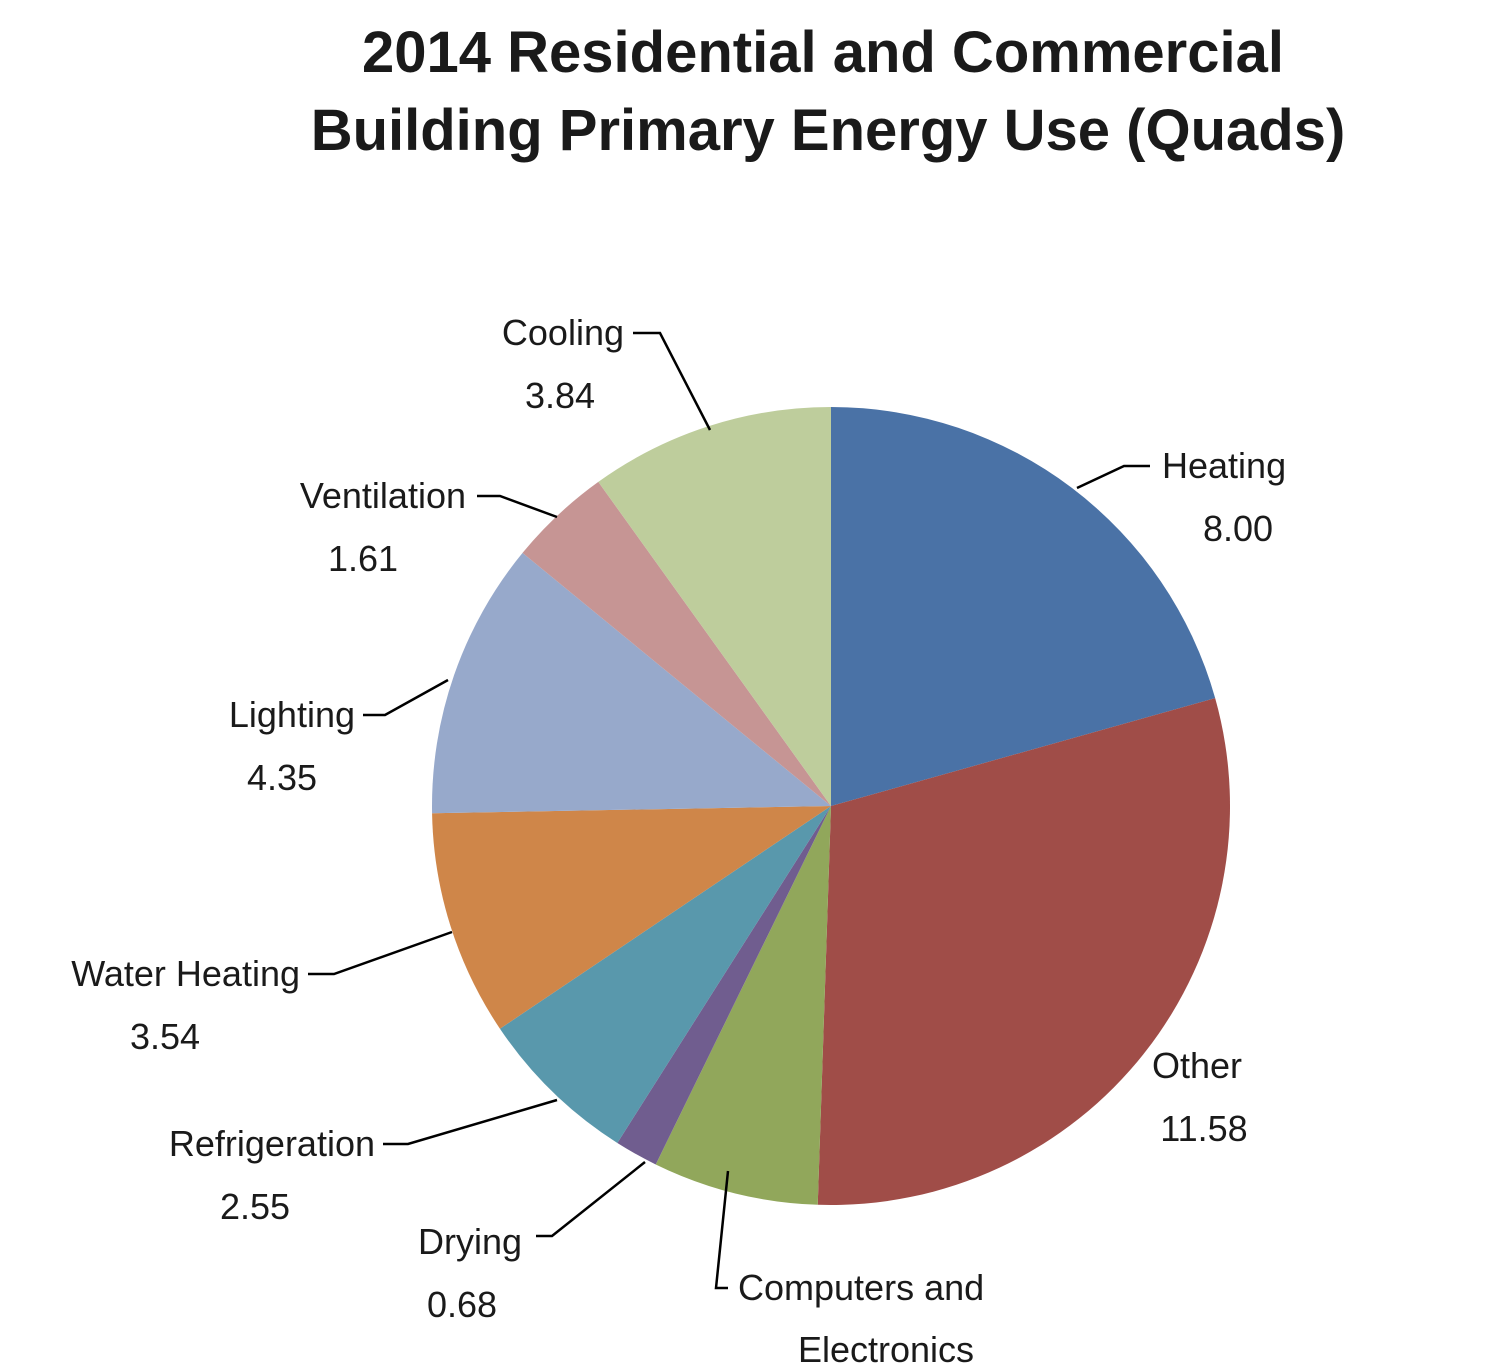 This screenshot has width=1506, height=1370. Describe the element at coordinates (282, 777) in the screenshot. I see `slice-label-value-lighting: 4.35` at that location.